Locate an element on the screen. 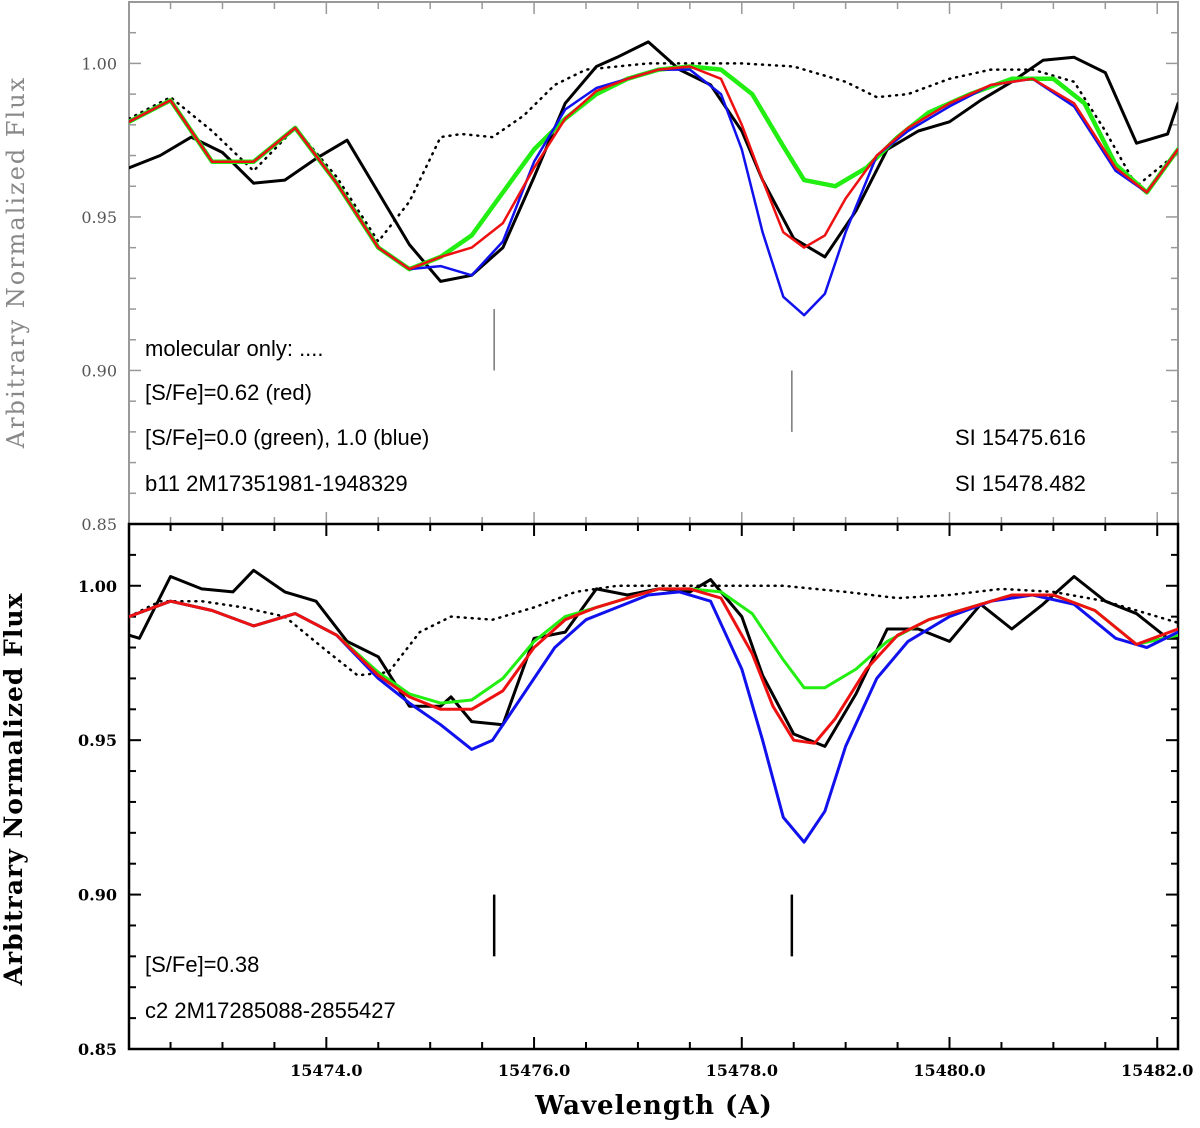  top-annotation-green-blue: [S/Fe]=0.0 (green), 1.0 (blue) is located at coordinates (287, 437).